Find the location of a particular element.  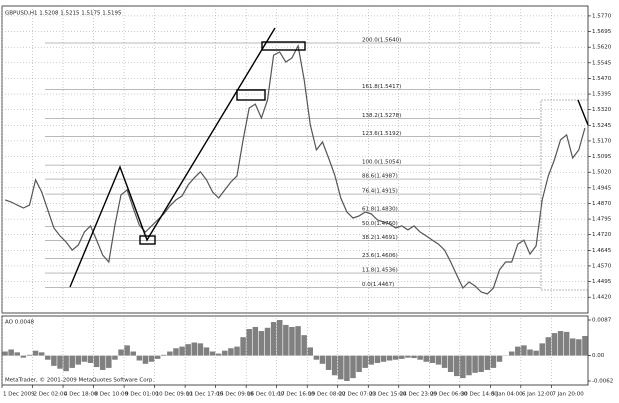

fib-label: 200.0(1.5640) is located at coordinates (381, 41).